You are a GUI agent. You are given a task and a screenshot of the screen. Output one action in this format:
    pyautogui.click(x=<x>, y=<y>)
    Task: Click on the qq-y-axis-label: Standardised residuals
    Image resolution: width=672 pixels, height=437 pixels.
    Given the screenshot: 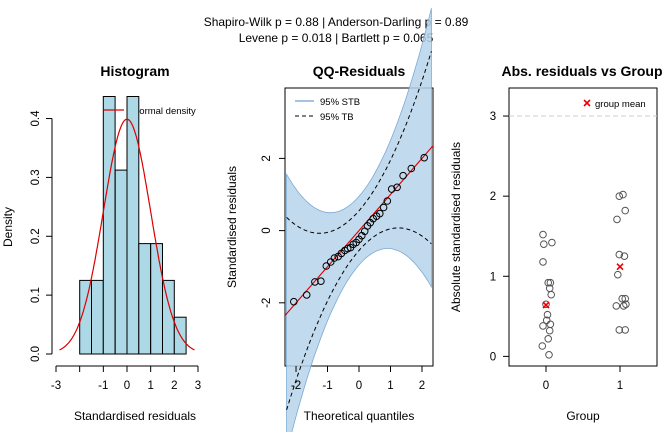 What is the action you would take?
    pyautogui.click(x=232, y=227)
    